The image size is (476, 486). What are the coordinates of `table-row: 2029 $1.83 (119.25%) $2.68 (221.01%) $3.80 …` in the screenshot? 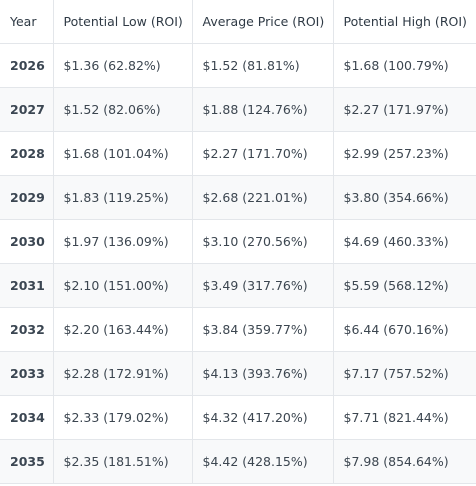 It's located at (238, 197).